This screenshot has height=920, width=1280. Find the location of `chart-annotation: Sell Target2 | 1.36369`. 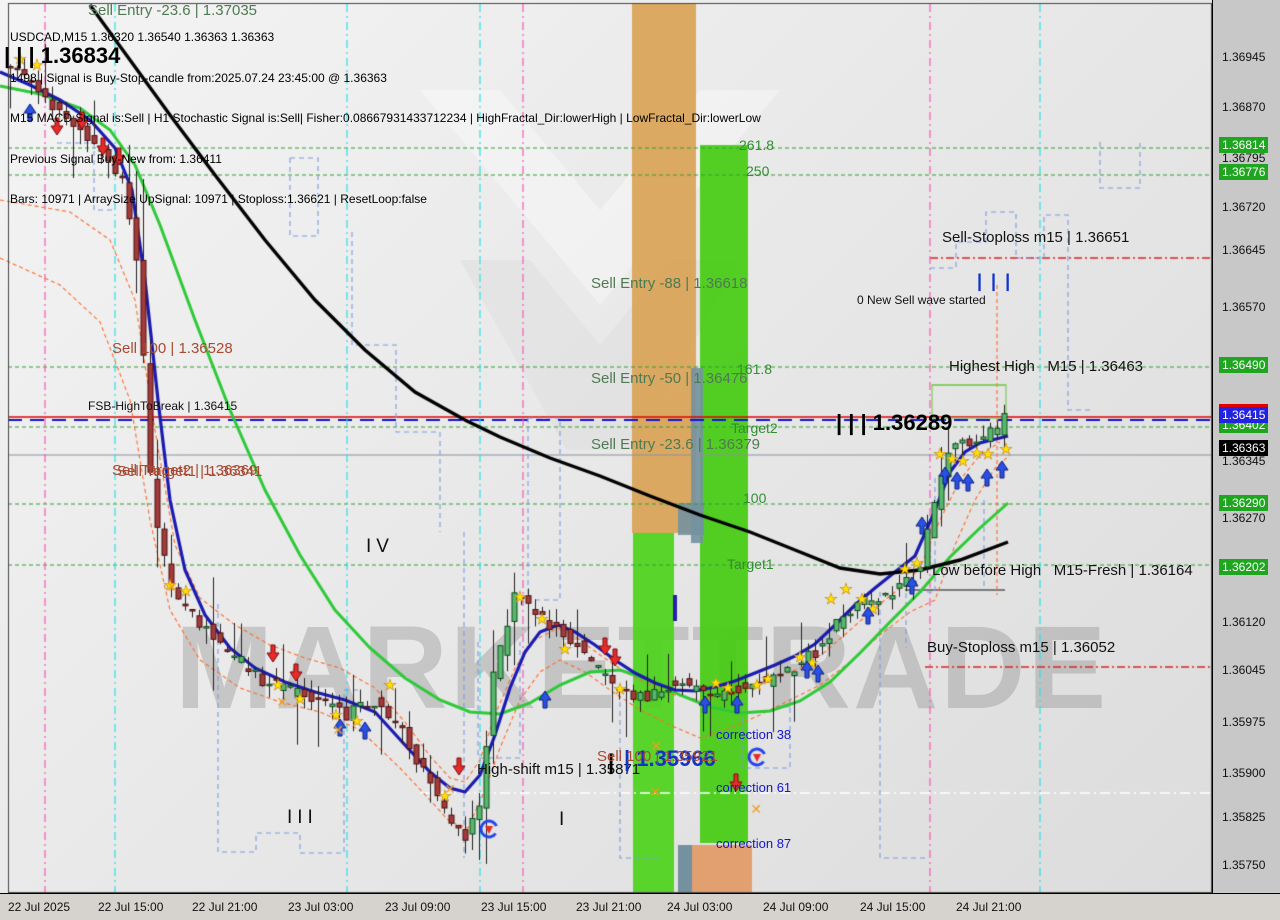

chart-annotation: Sell Target2 | 1.36369 is located at coordinates (185, 470).